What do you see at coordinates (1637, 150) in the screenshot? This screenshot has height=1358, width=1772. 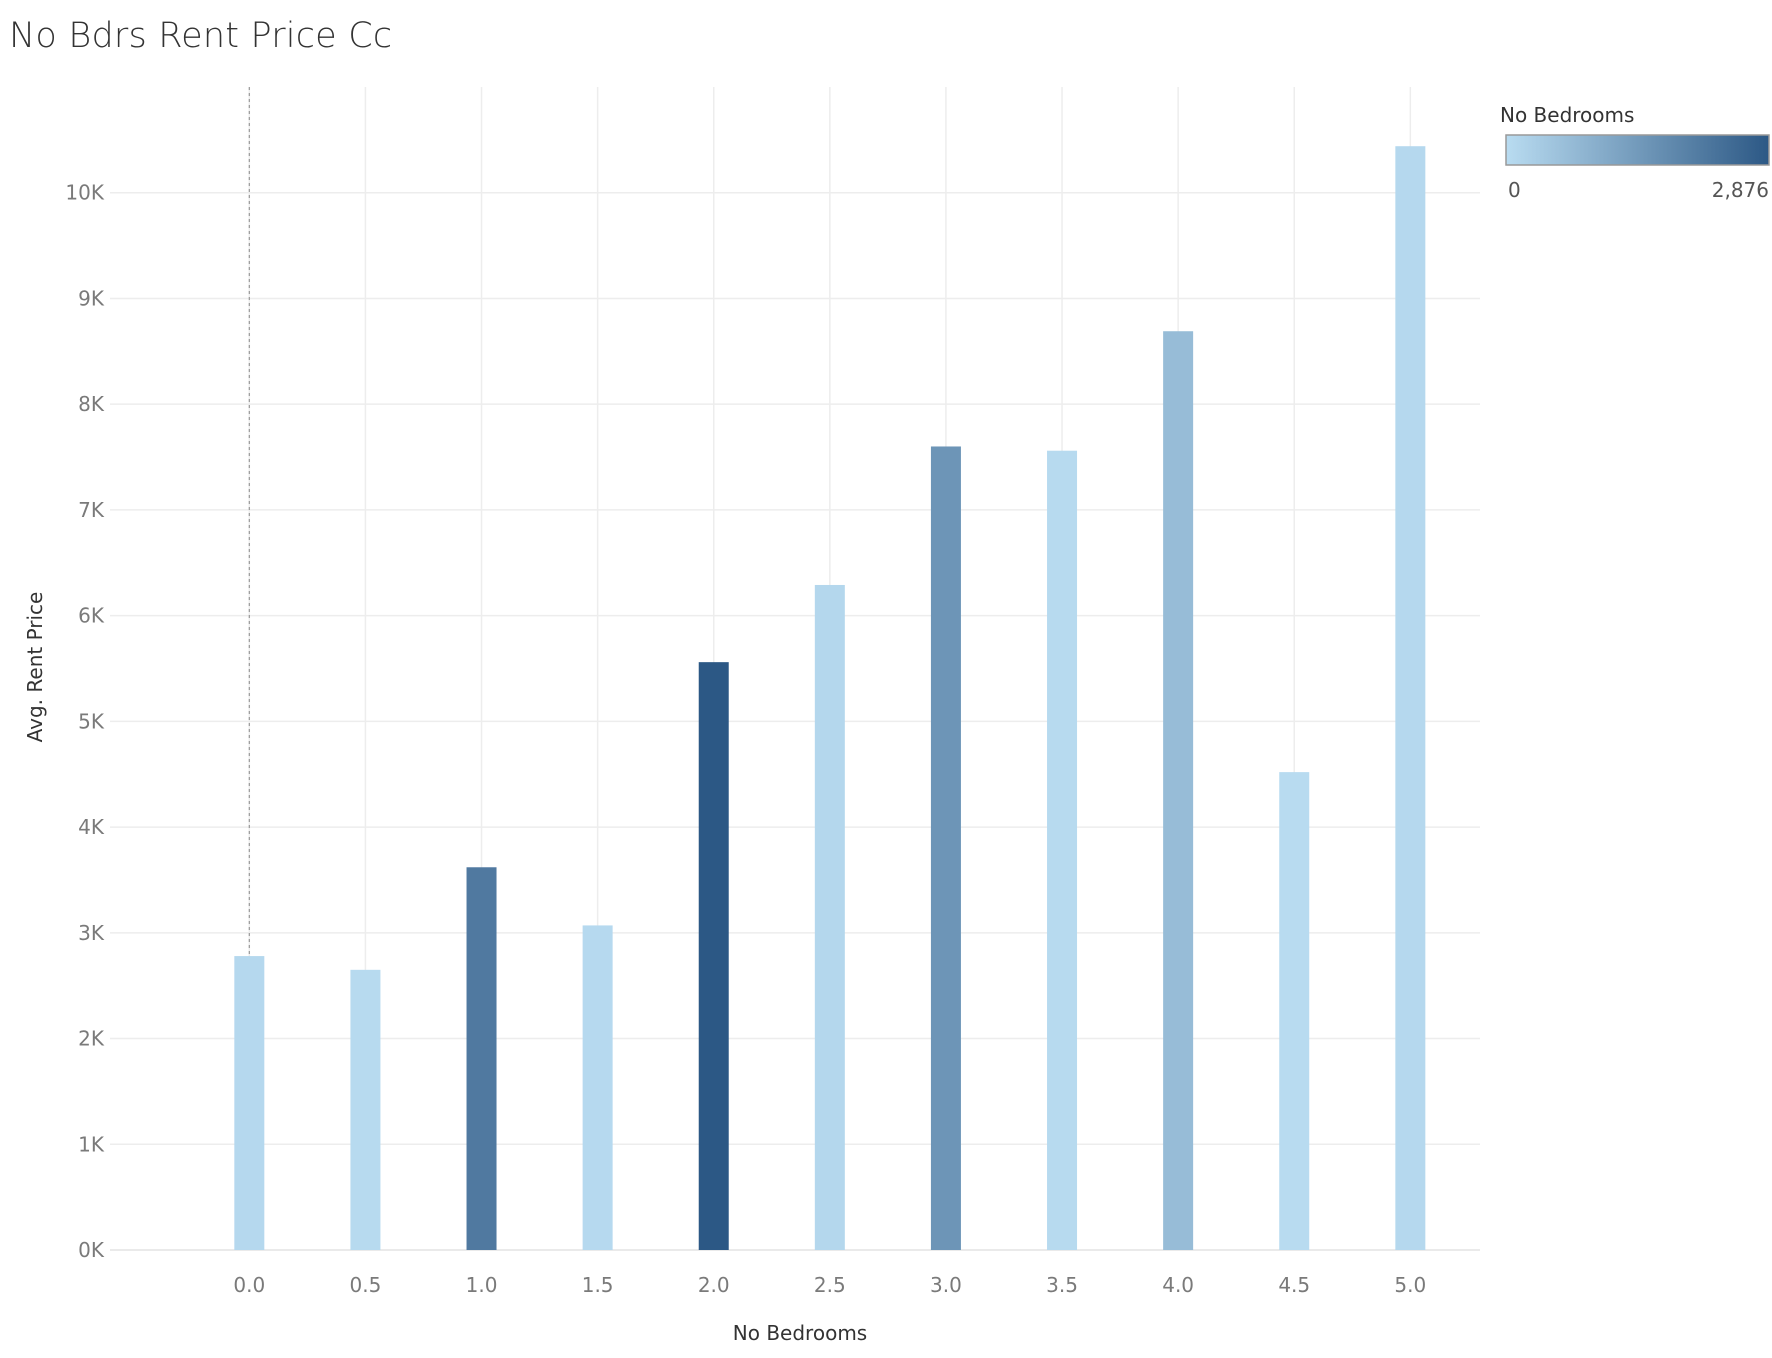 I see `legend-color-ramp` at bounding box center [1637, 150].